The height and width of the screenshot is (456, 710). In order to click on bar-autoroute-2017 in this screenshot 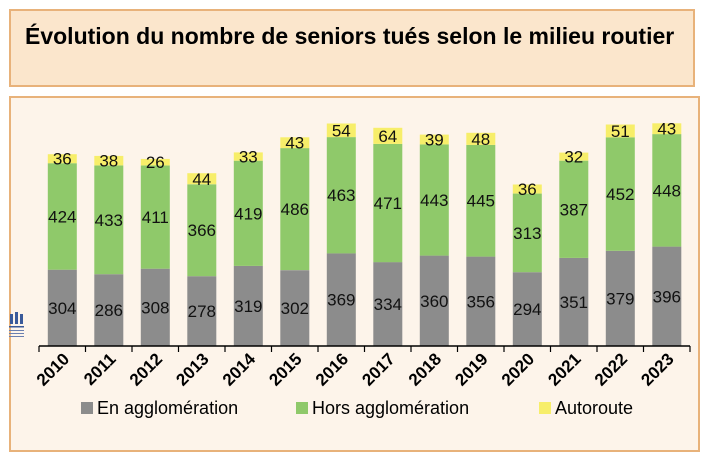, I will do `click(388, 135)`.